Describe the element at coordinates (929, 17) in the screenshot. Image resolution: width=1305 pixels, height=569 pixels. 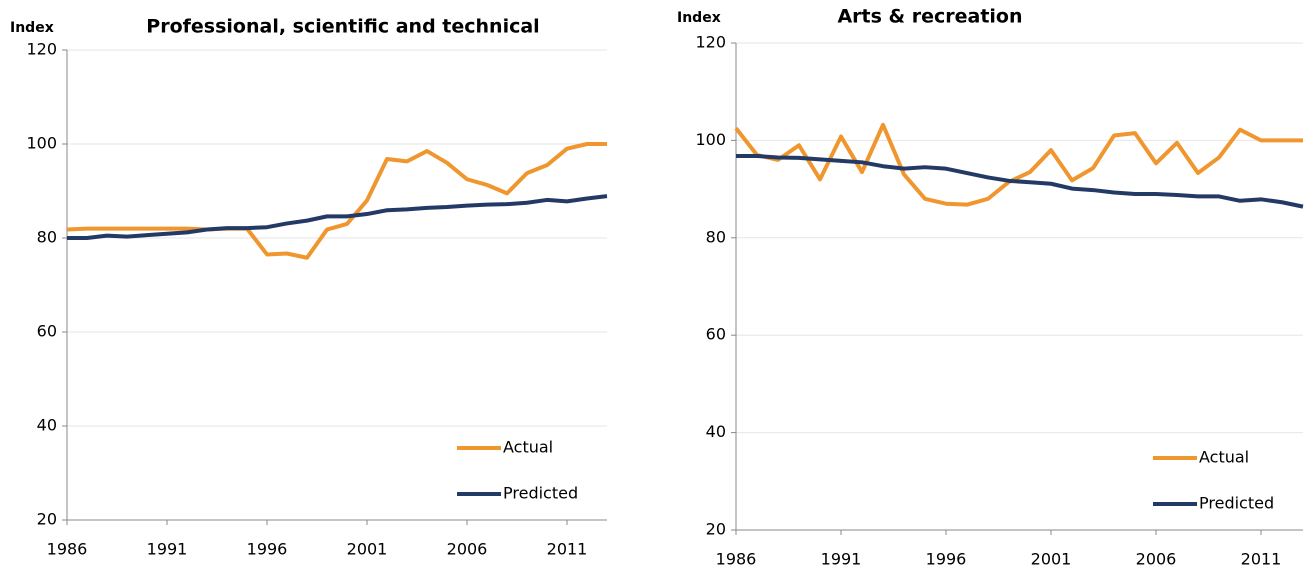
I see `chart-title: Arts & recreation` at that location.